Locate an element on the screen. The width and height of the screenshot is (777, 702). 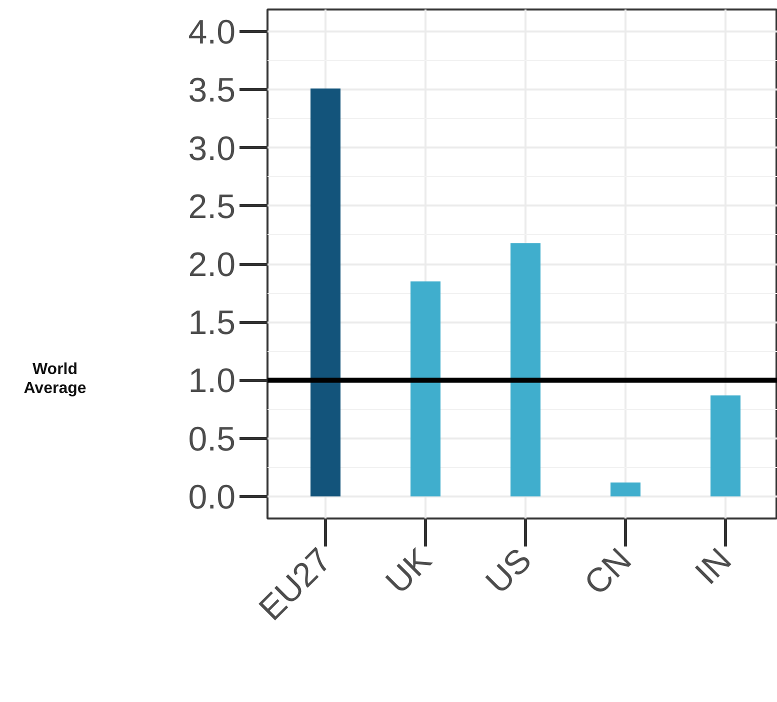
y-tick-label: 4.0 is located at coordinates (212, 33).